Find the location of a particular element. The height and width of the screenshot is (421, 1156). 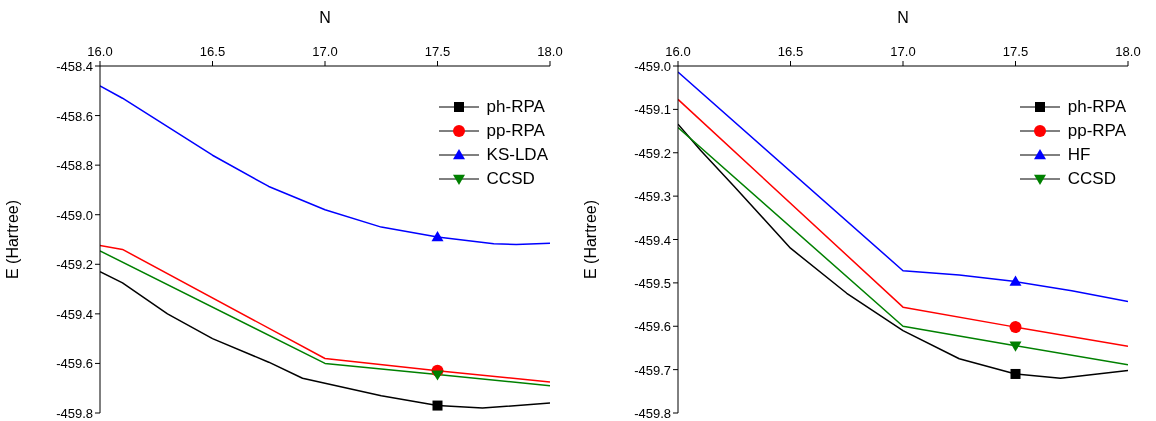

y-tick-label: -458.8 is located at coordinates (74, 166).